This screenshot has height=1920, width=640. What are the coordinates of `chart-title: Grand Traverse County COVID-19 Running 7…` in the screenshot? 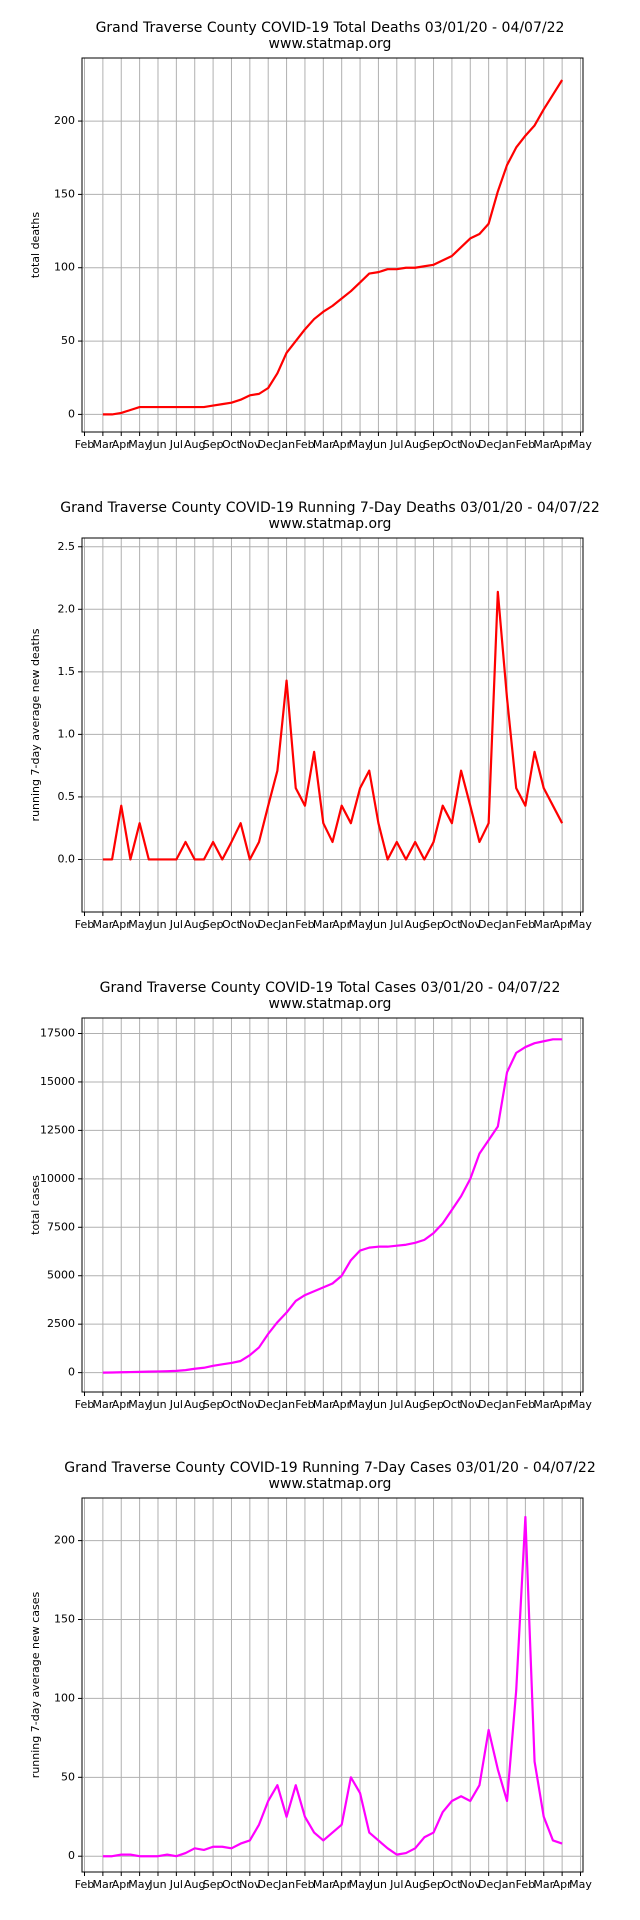 It's located at (330, 508).